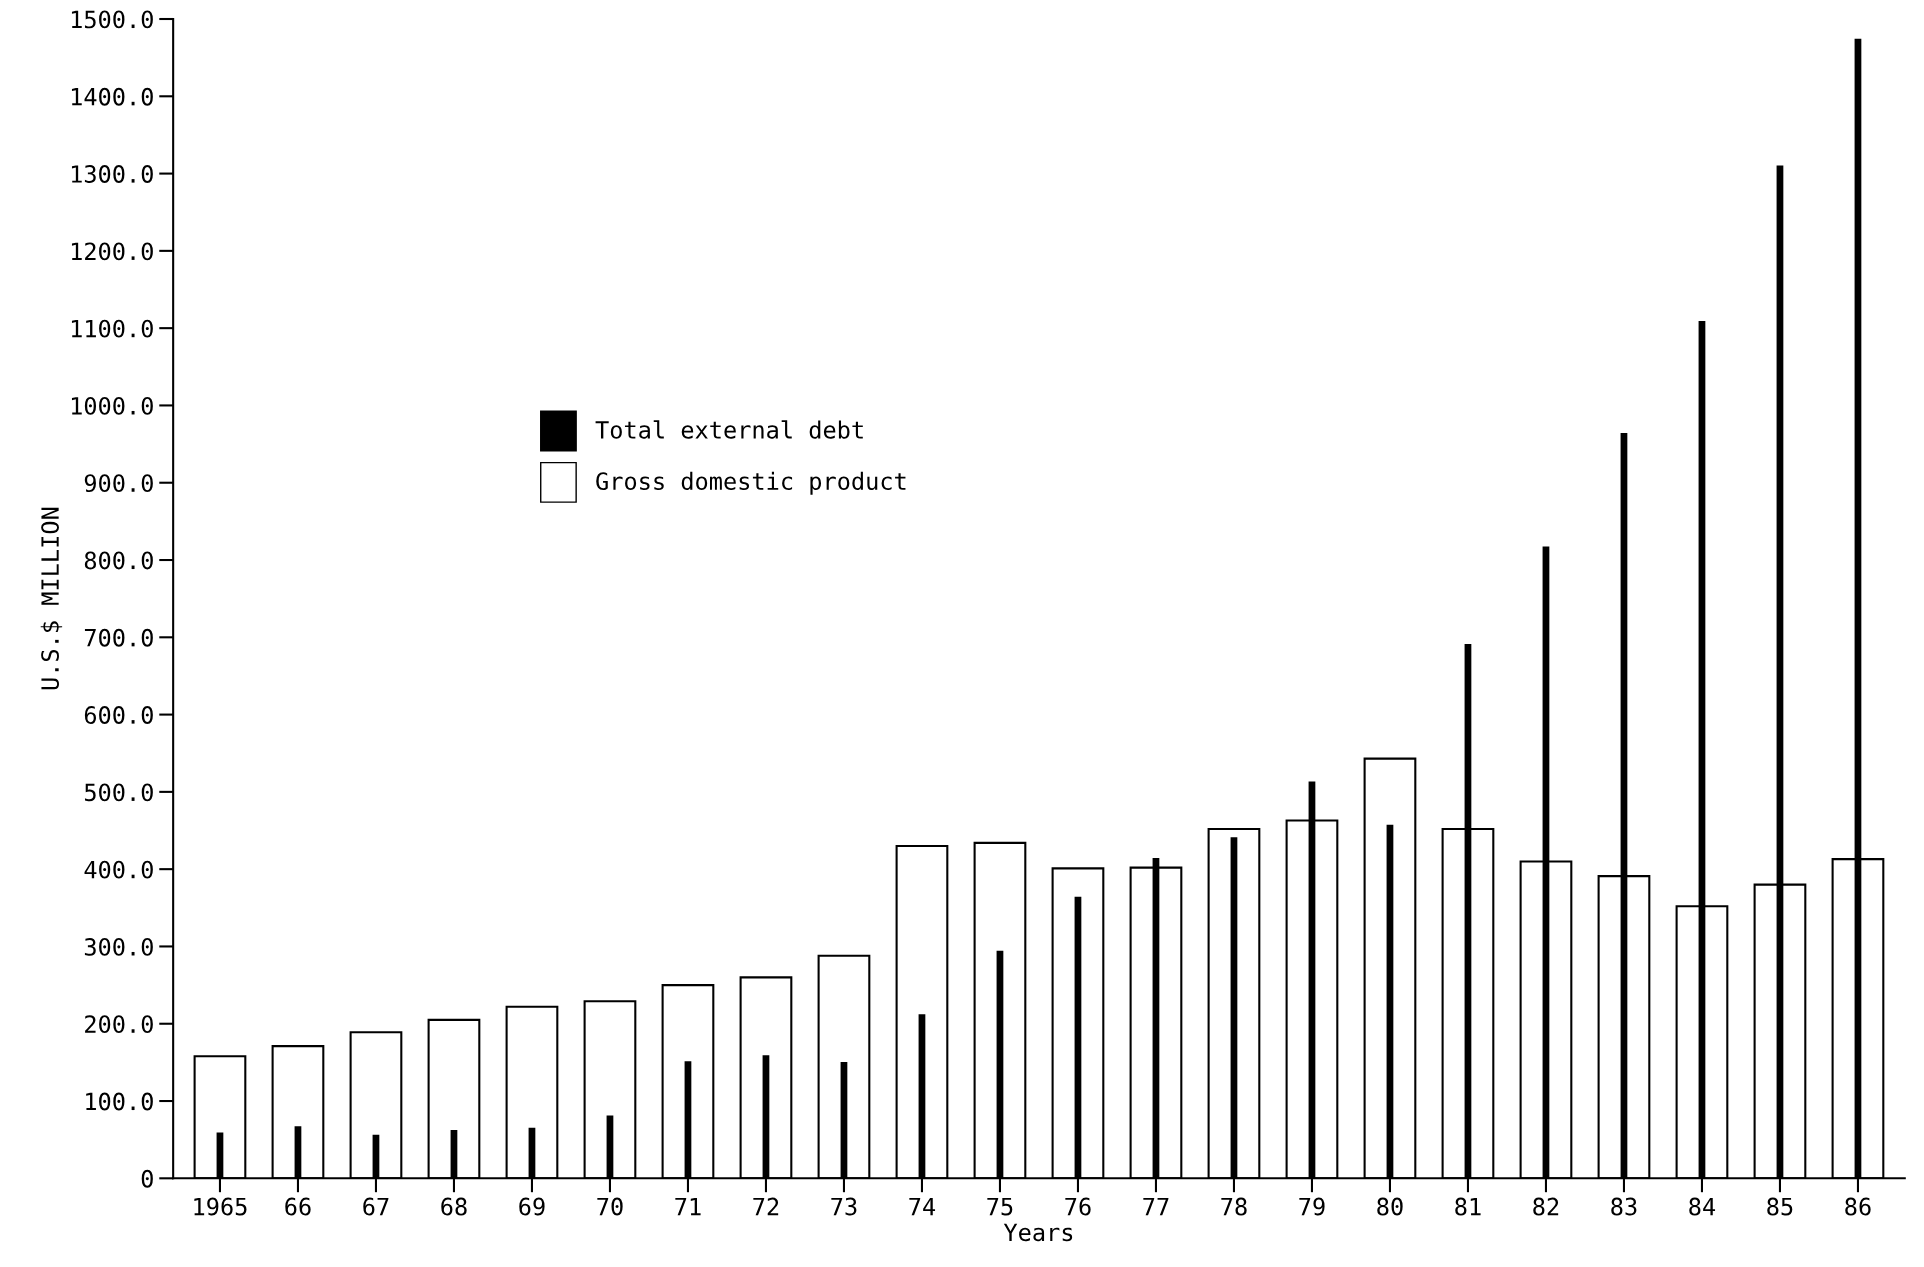  Describe the element at coordinates (1702, 1206) in the screenshot. I see `x-tick-label: 84` at that location.